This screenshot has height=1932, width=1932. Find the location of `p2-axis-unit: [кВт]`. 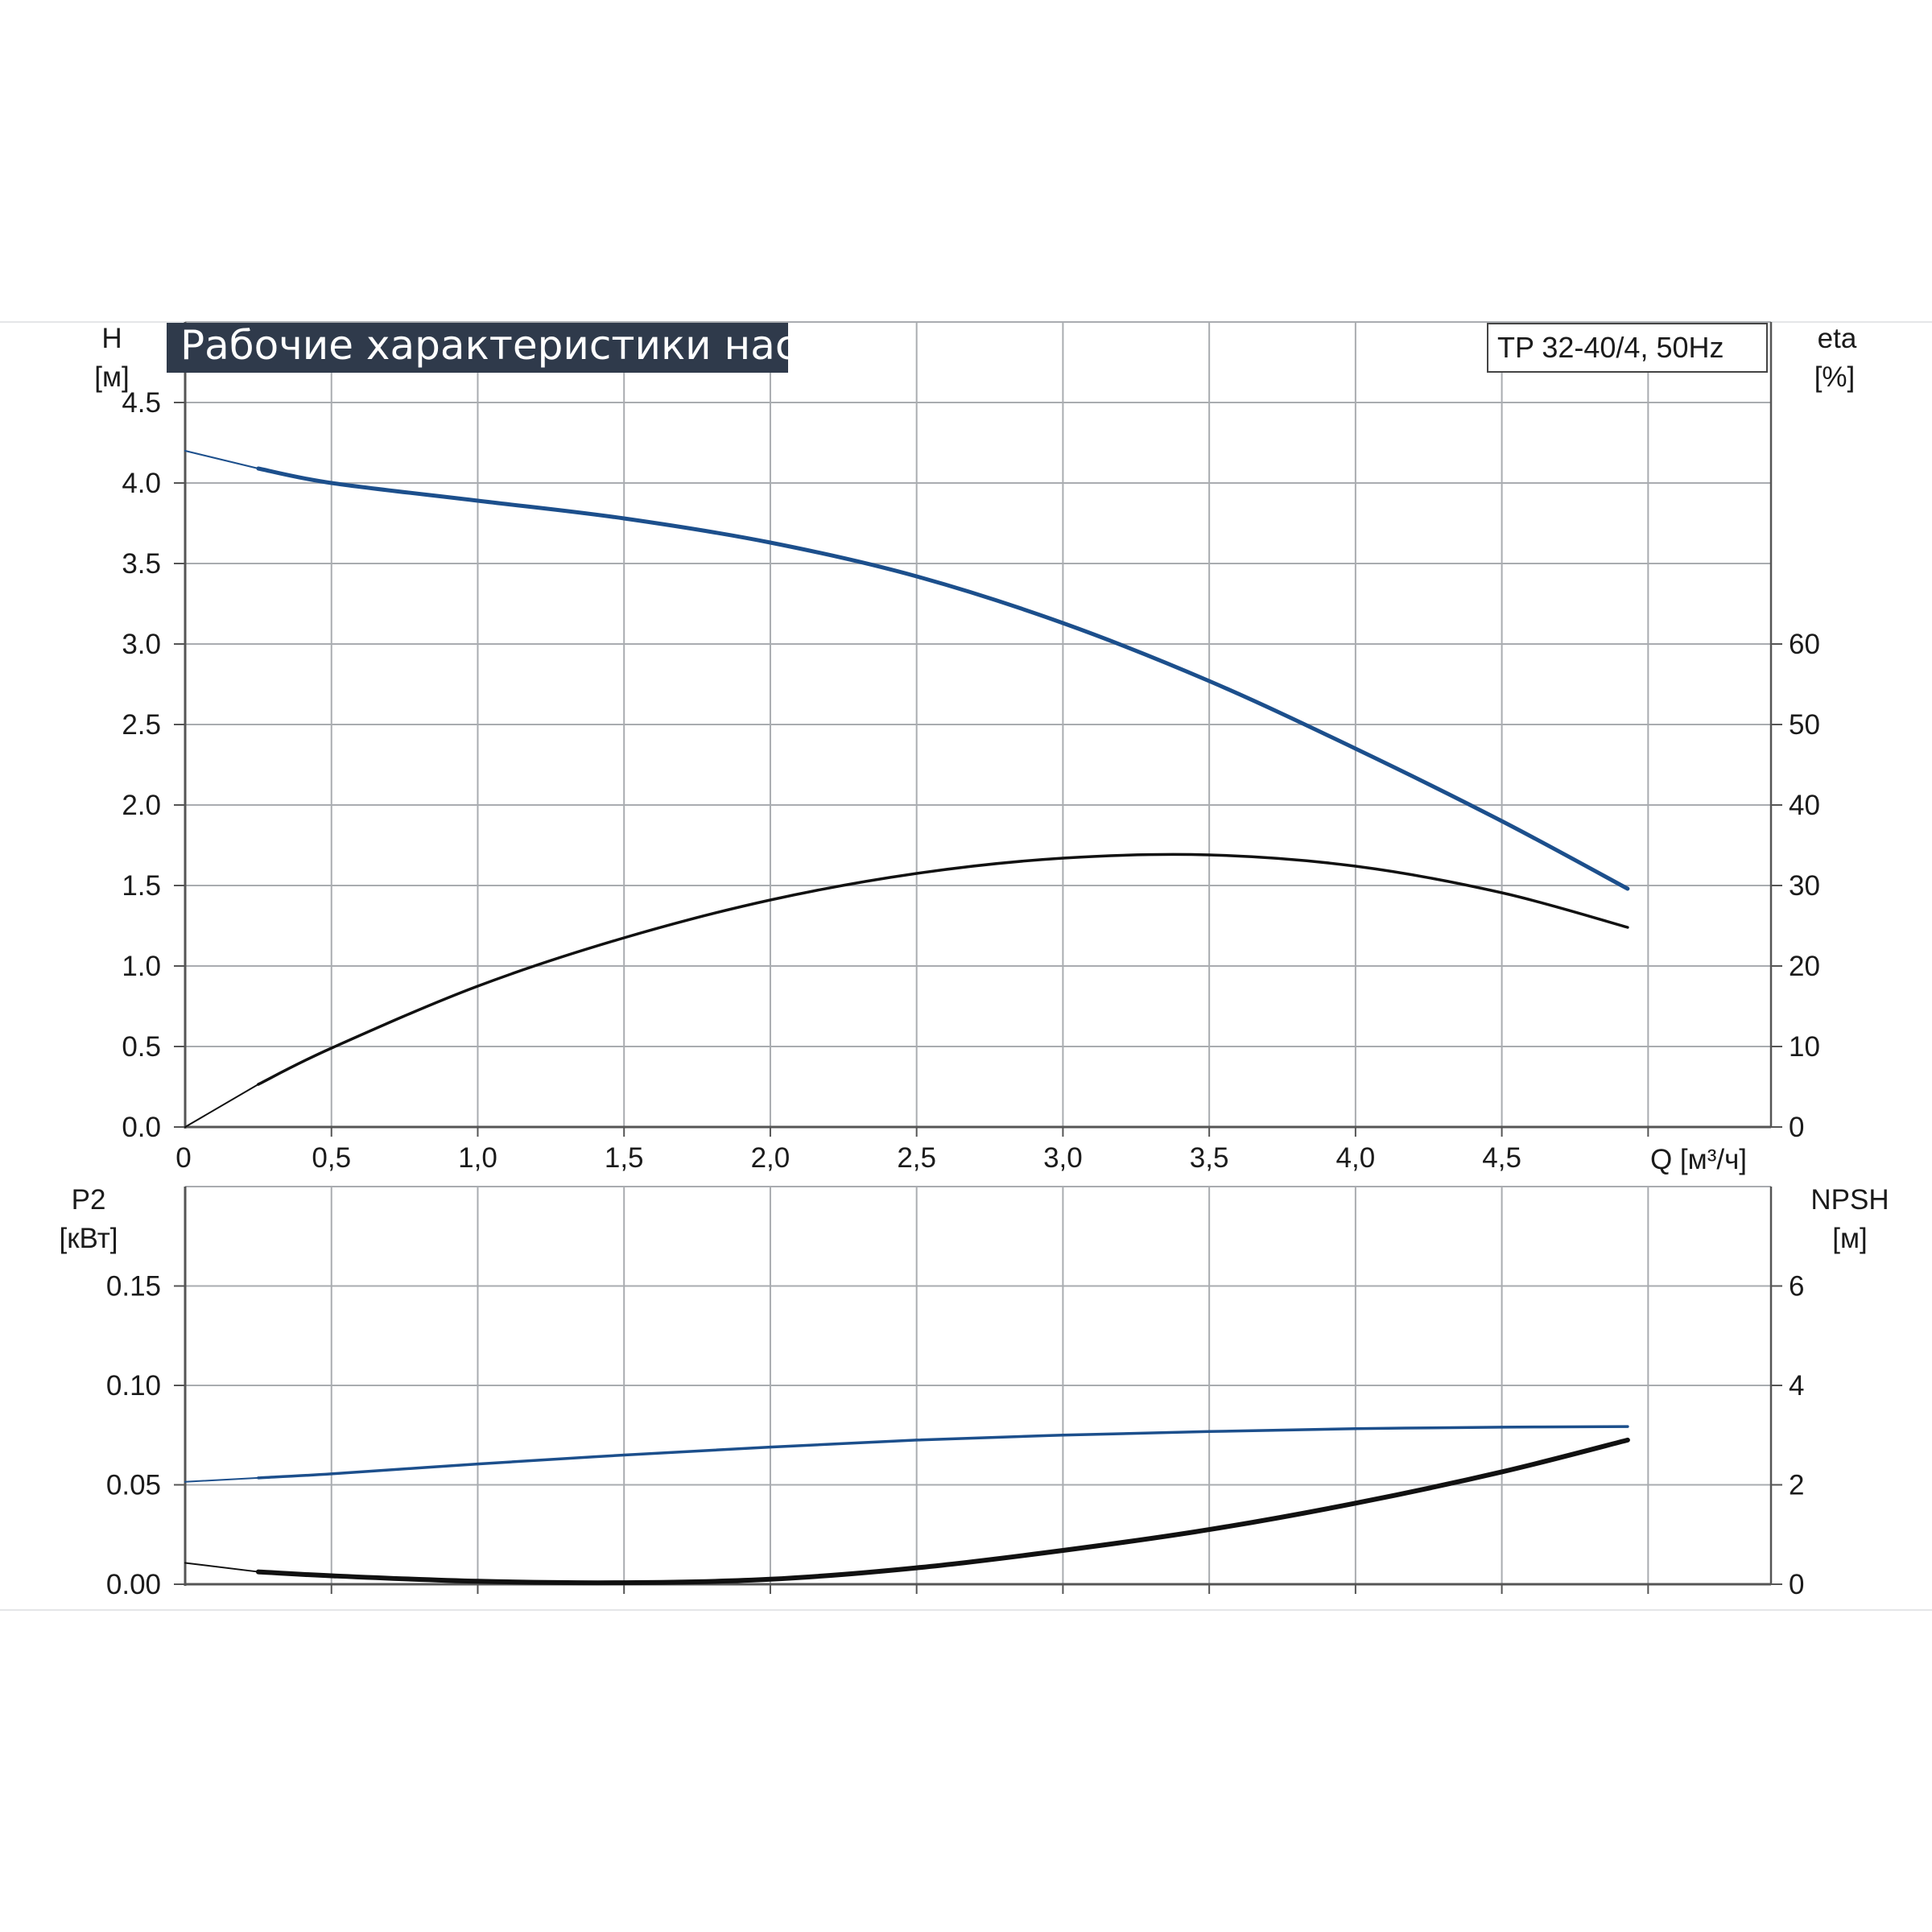

p2-axis-unit: [кВт] is located at coordinates (89, 1238).